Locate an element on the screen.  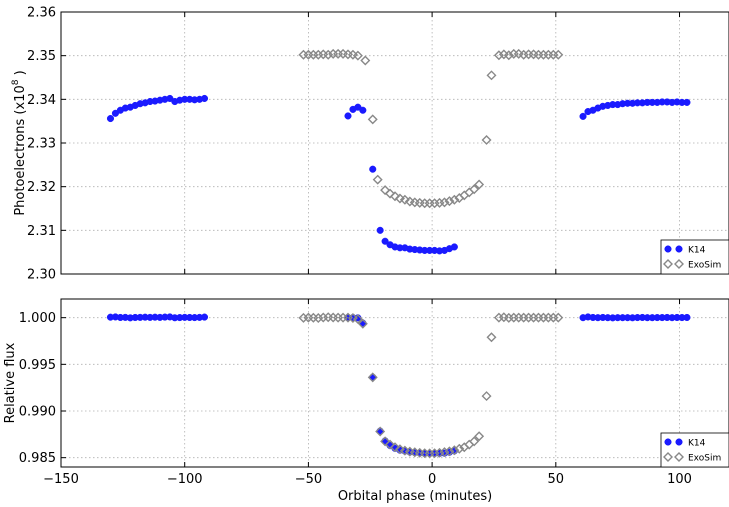
x-tick-label: −100 is located at coordinates (185, 479).